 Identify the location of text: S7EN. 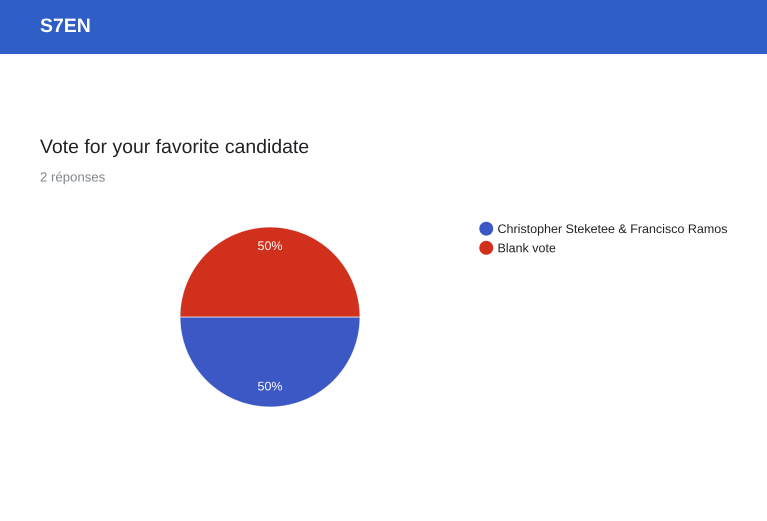
(65, 25).